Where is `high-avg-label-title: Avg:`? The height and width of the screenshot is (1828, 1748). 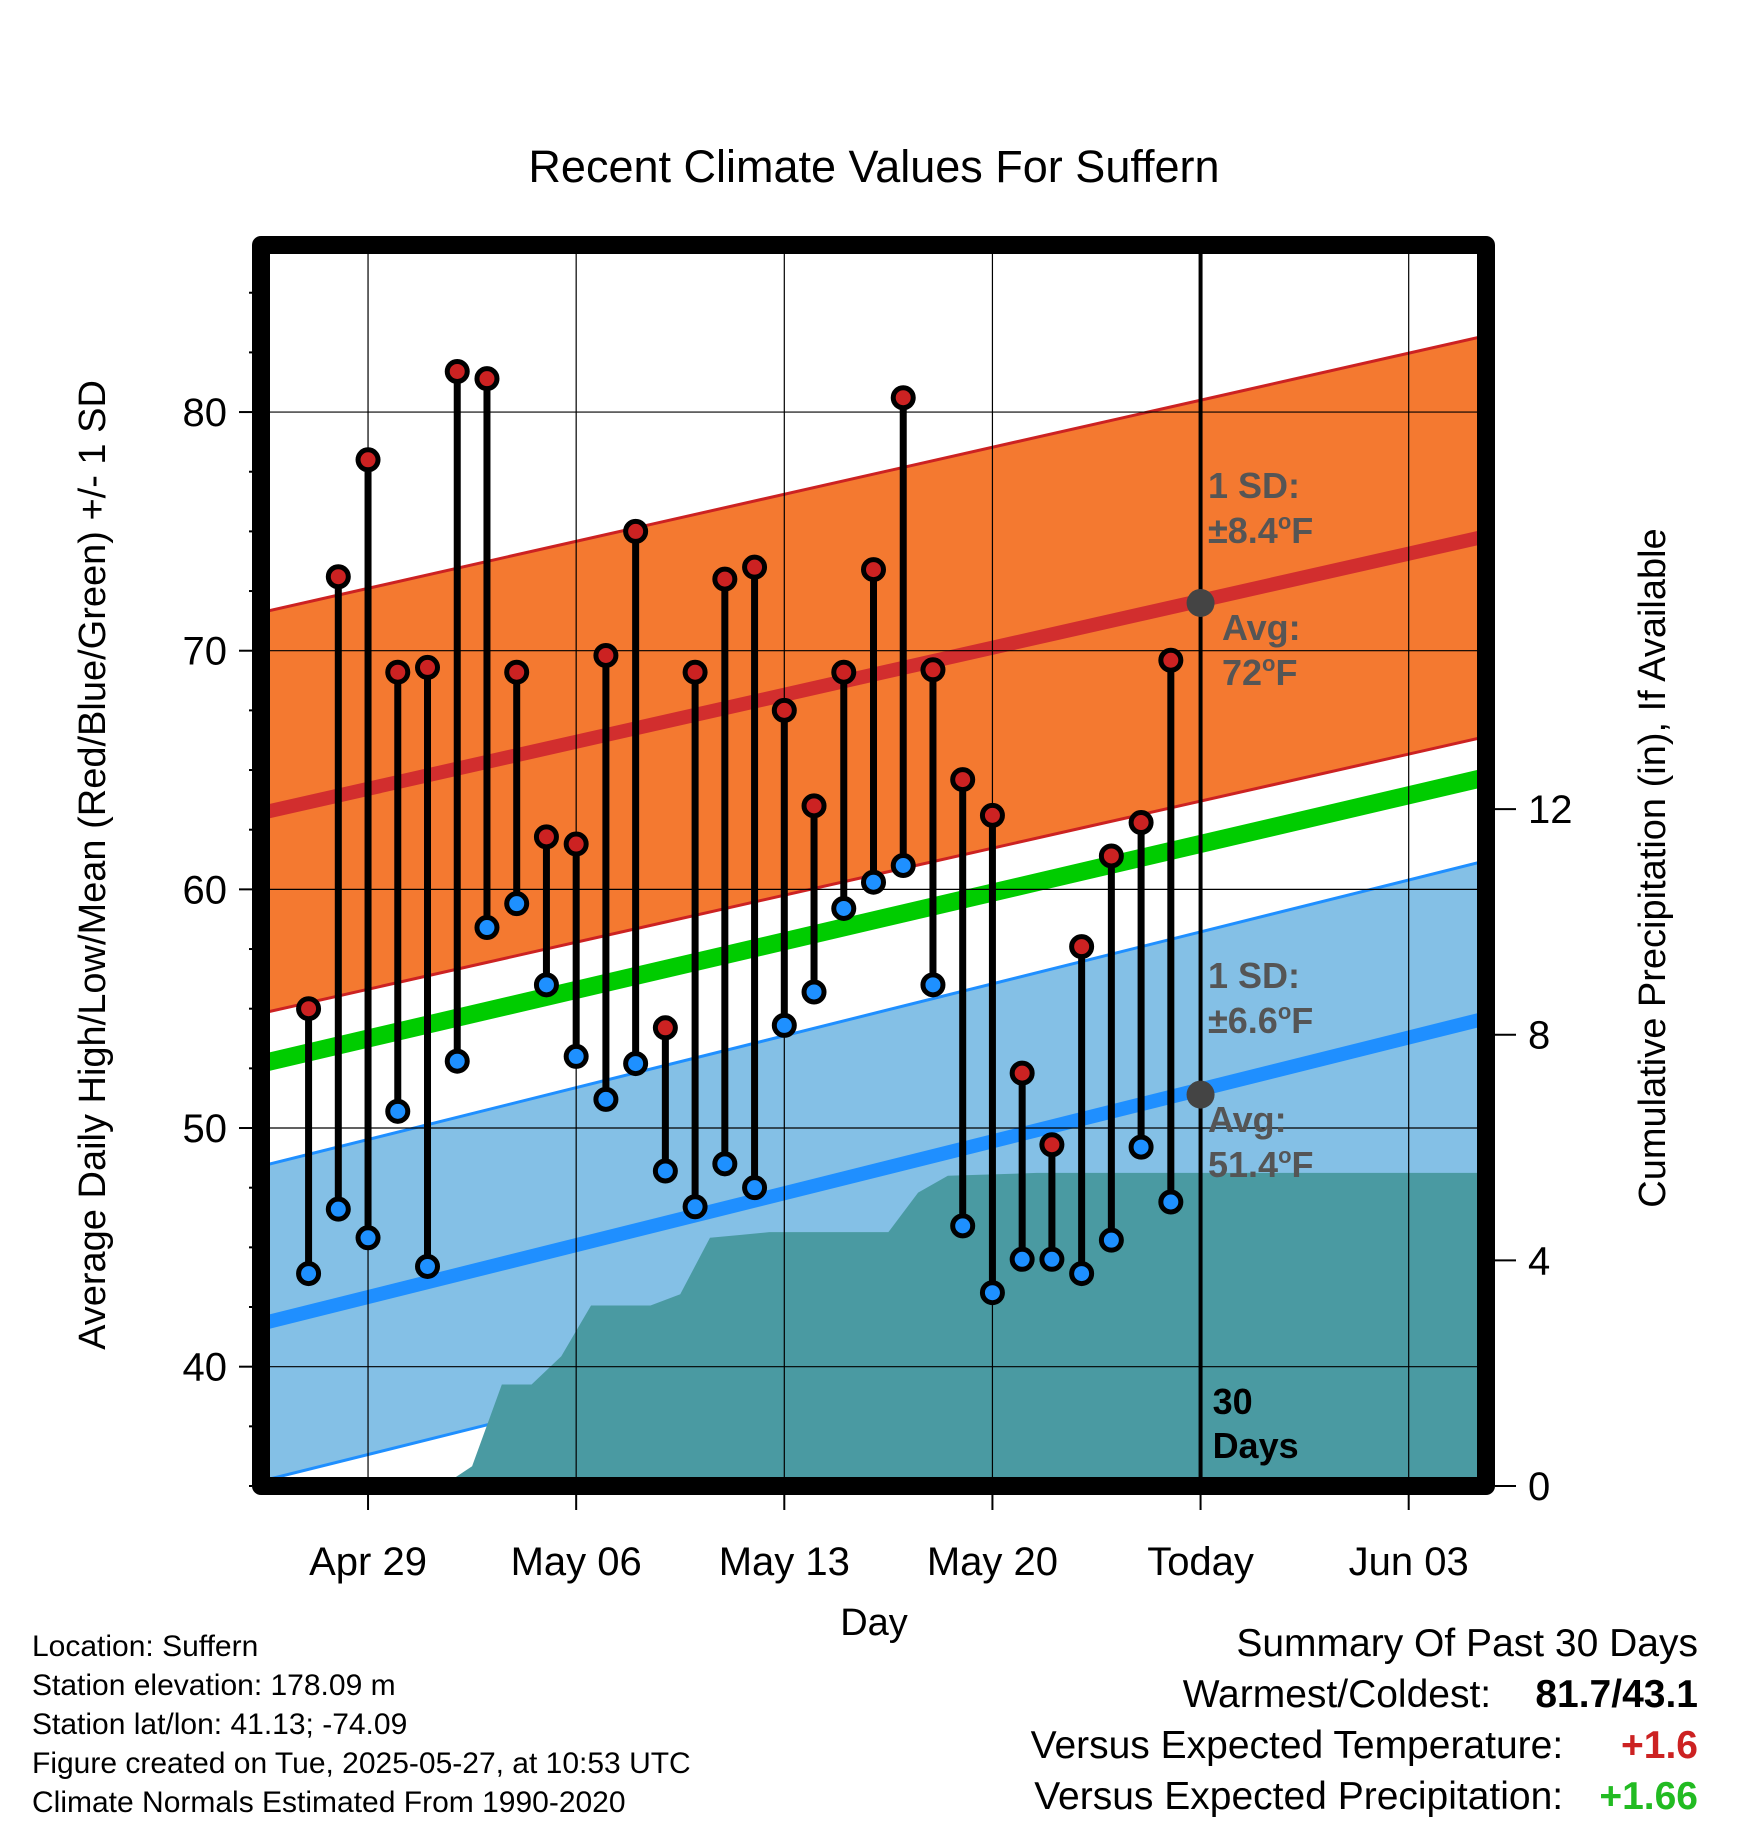 high-avg-label-title: Avg: is located at coordinates (1261, 627).